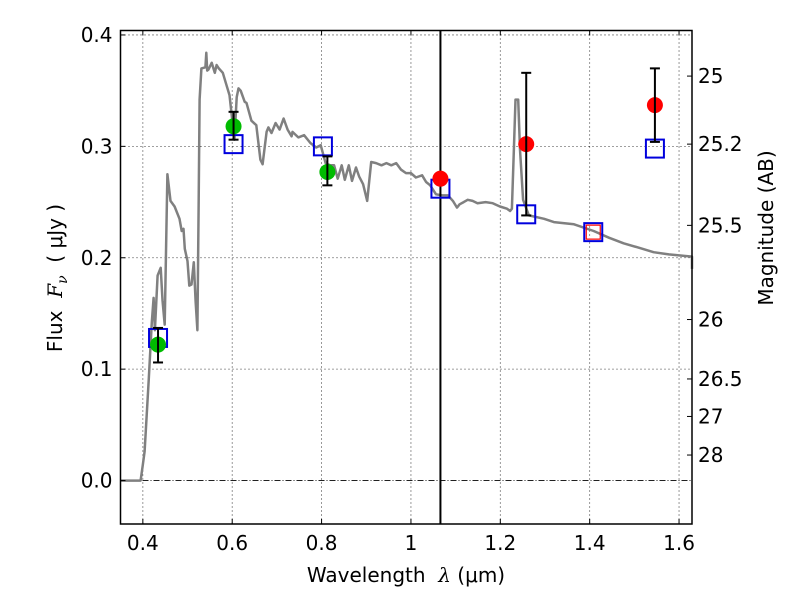 This screenshot has width=800, height=600. I want to click on x-tick-label: 1.2, so click(500, 543).